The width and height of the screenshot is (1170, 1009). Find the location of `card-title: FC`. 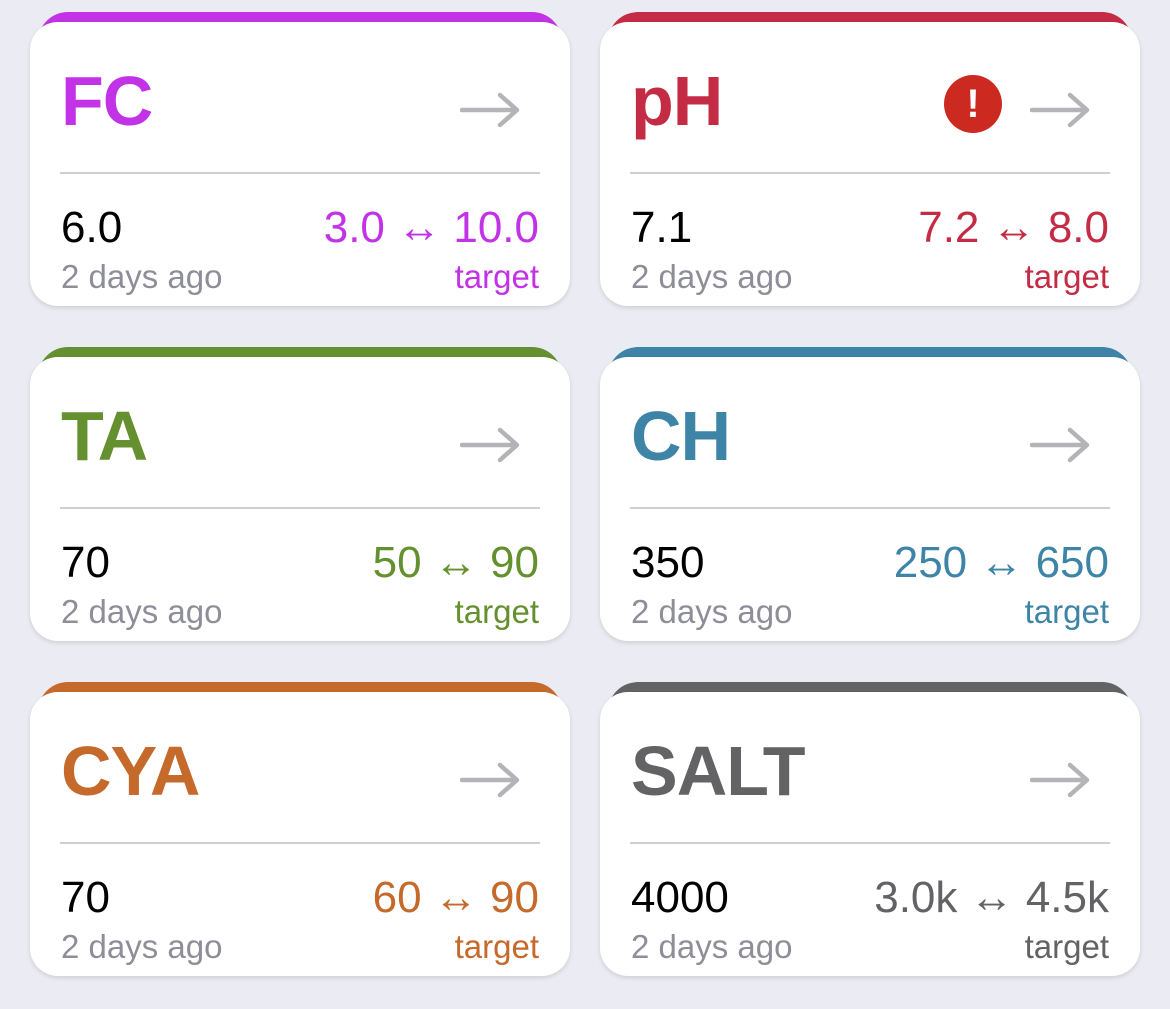

card-title: FC is located at coordinates (107, 101).